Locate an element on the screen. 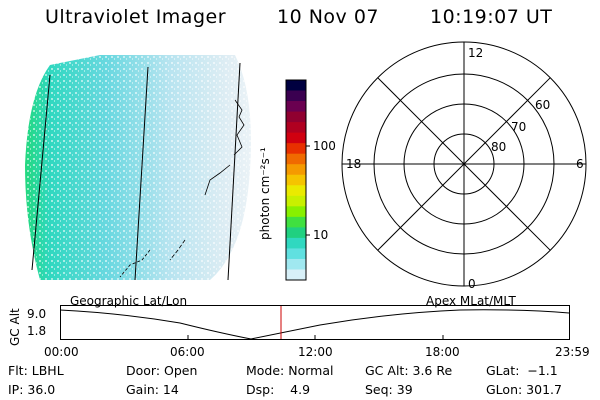 This screenshot has height=400, width=600. geographic-title: Geographic Lat/Lon is located at coordinates (129, 301).